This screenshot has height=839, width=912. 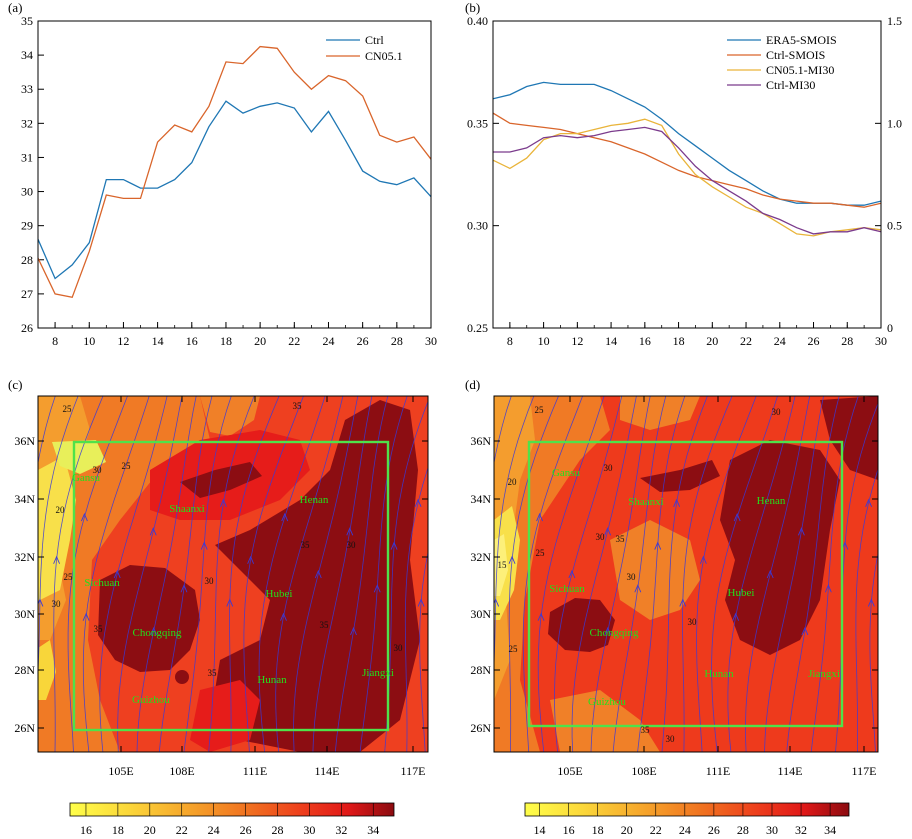 What do you see at coordinates (847, 341) in the screenshot?
I see `x-tick-label: 28` at bounding box center [847, 341].